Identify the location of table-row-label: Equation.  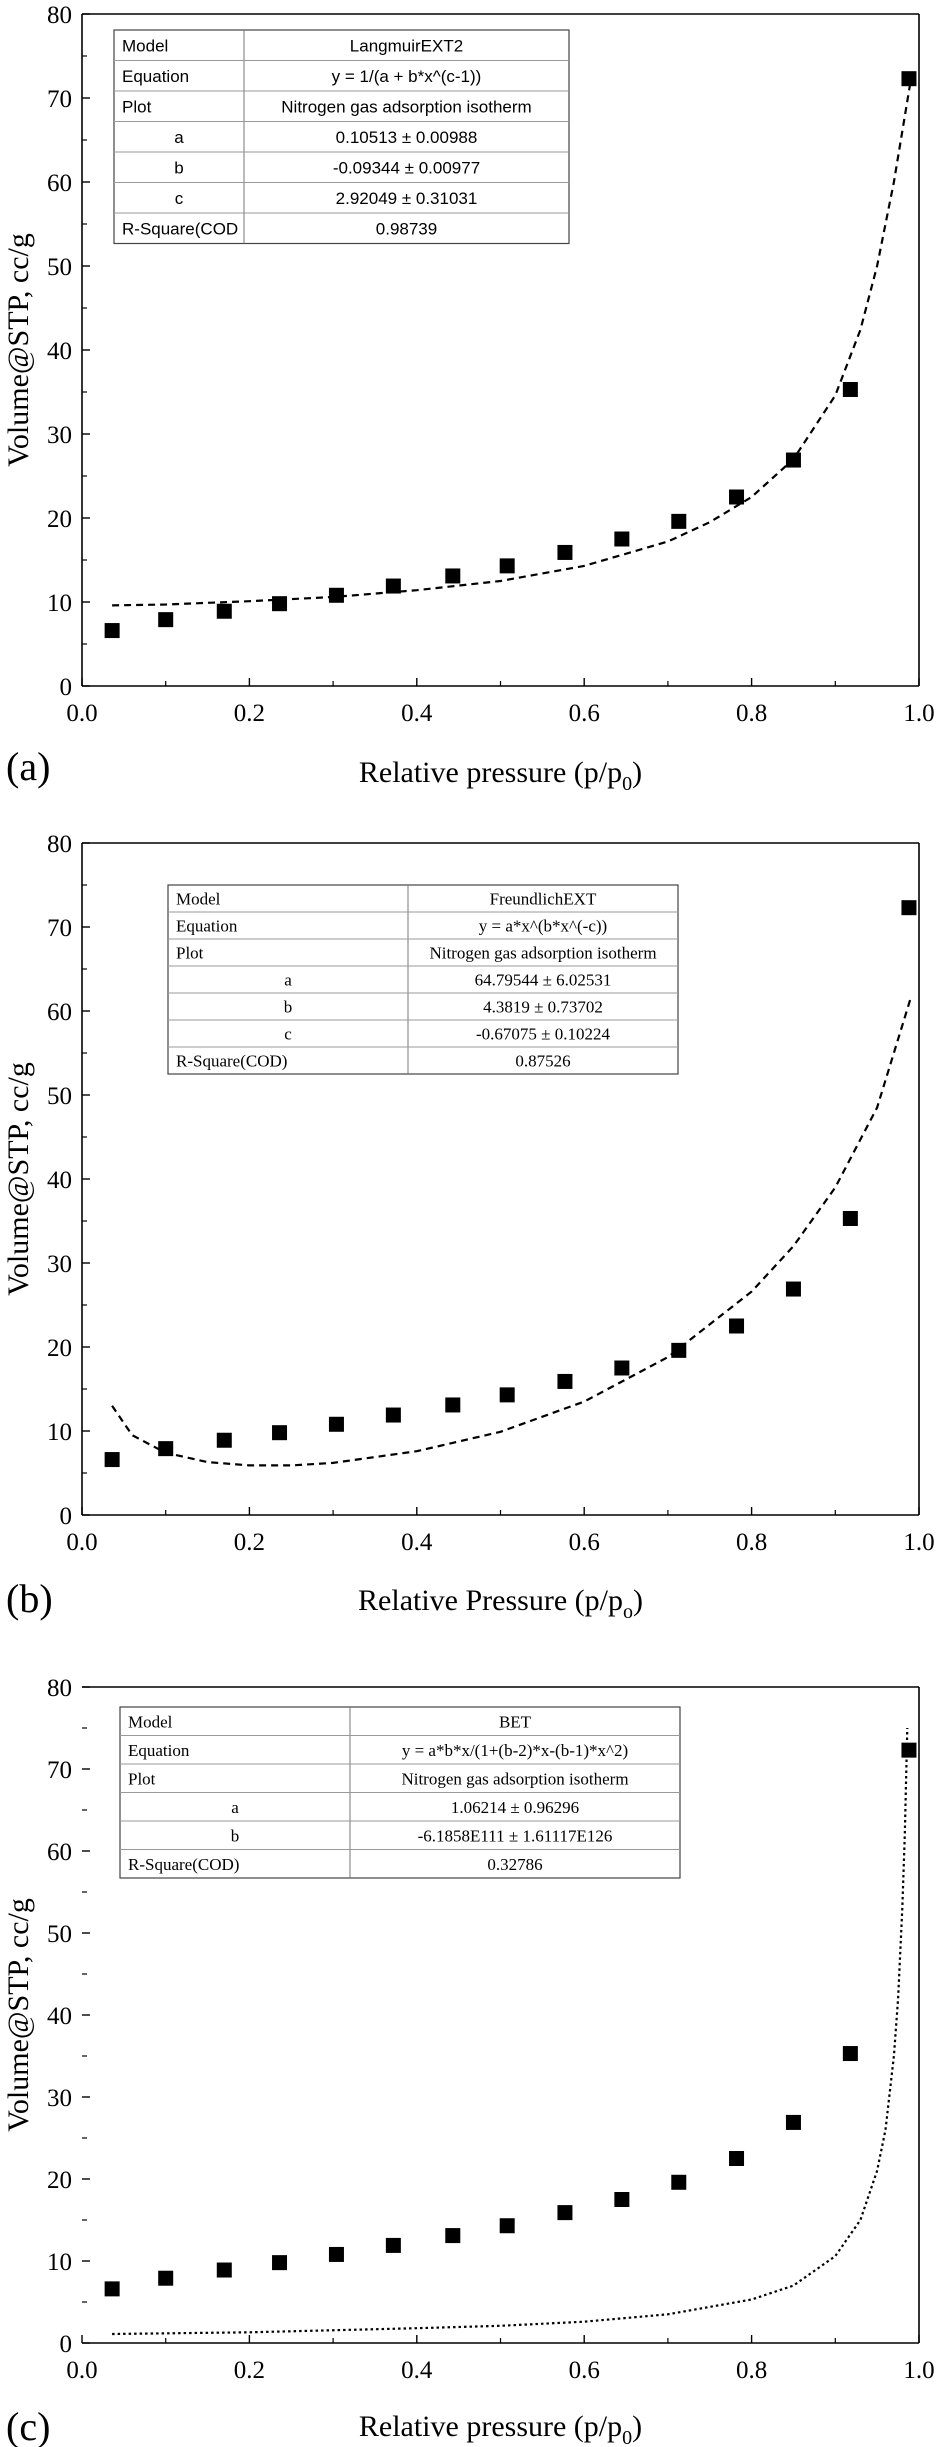
(207, 926).